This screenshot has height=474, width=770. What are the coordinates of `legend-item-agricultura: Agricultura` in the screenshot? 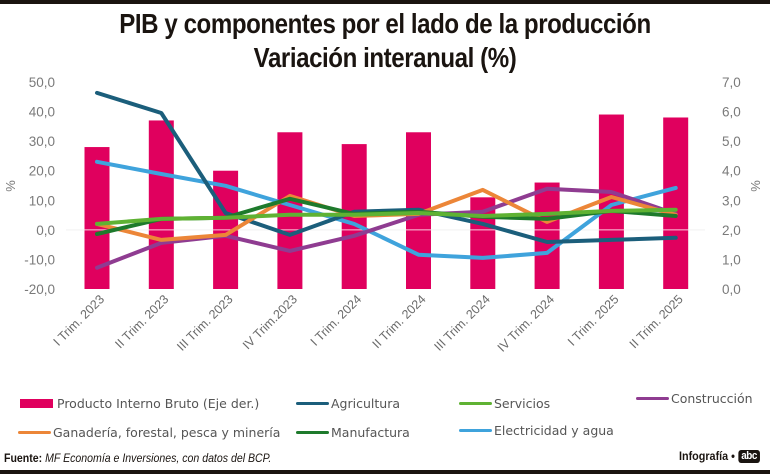 It's located at (348, 403).